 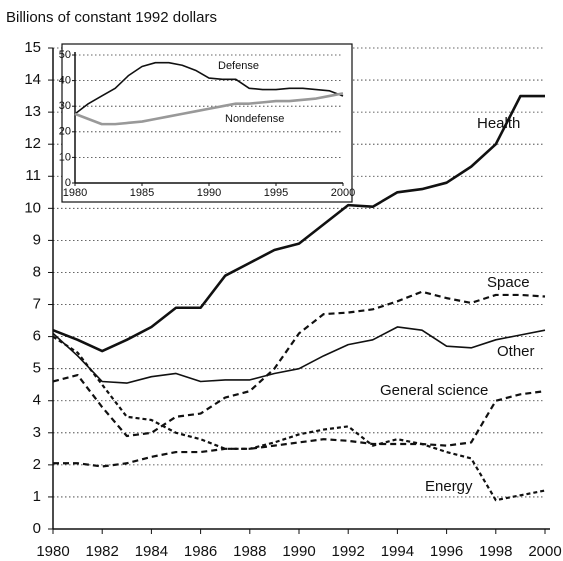 What do you see at coordinates (32, 47) in the screenshot?
I see `y-tick-label: 15` at bounding box center [32, 47].